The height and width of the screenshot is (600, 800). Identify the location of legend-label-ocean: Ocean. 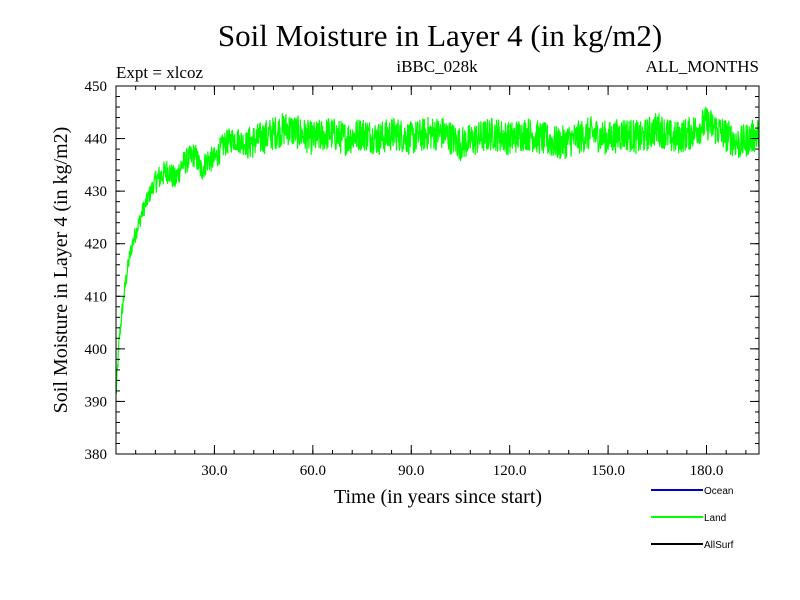
(718, 491).